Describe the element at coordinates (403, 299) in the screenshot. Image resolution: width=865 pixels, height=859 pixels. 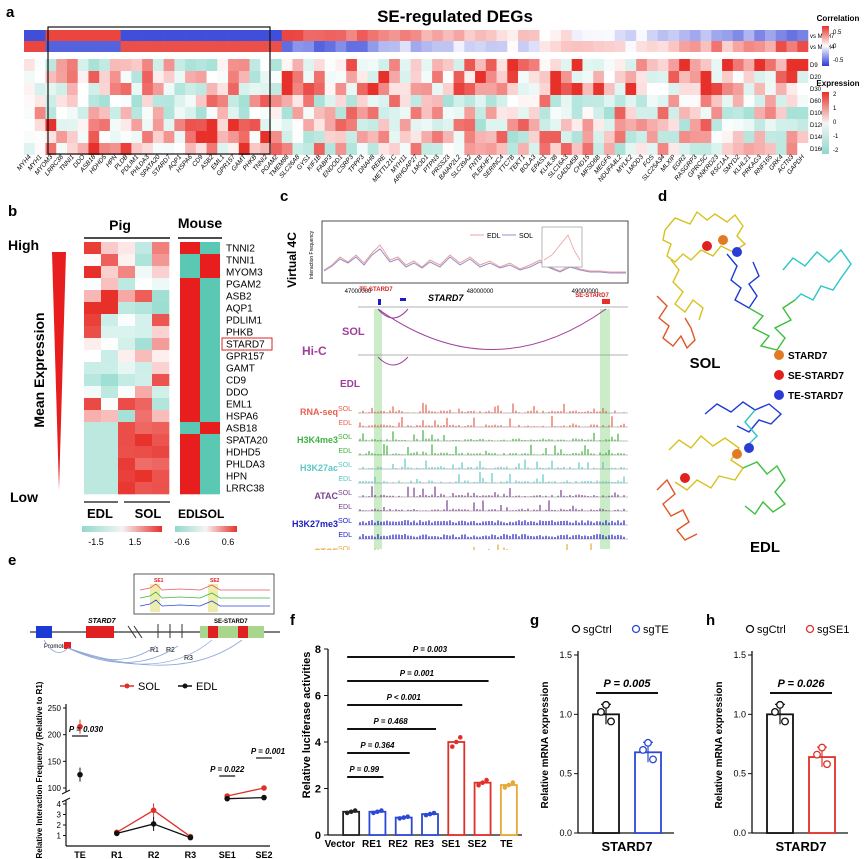
I see `gene-marker` at that location.